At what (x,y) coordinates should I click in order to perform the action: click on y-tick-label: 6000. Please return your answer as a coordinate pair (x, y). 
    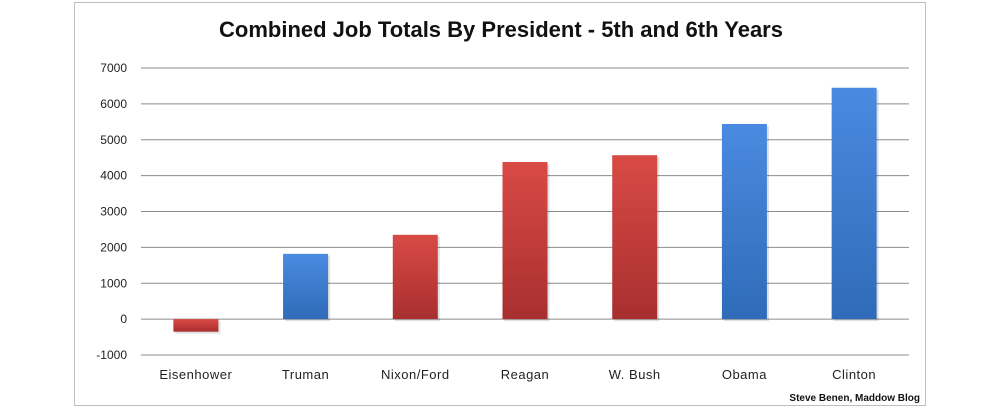
    Looking at the image, I should click on (113, 104).